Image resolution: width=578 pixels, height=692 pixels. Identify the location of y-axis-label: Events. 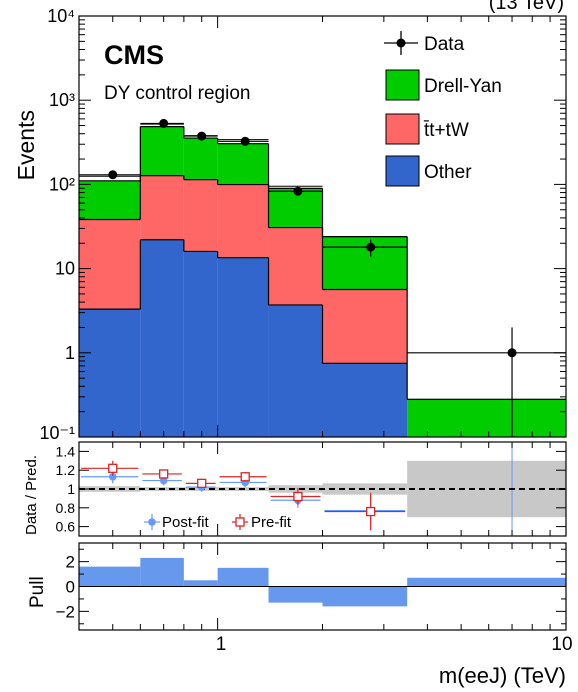
(26, 145).